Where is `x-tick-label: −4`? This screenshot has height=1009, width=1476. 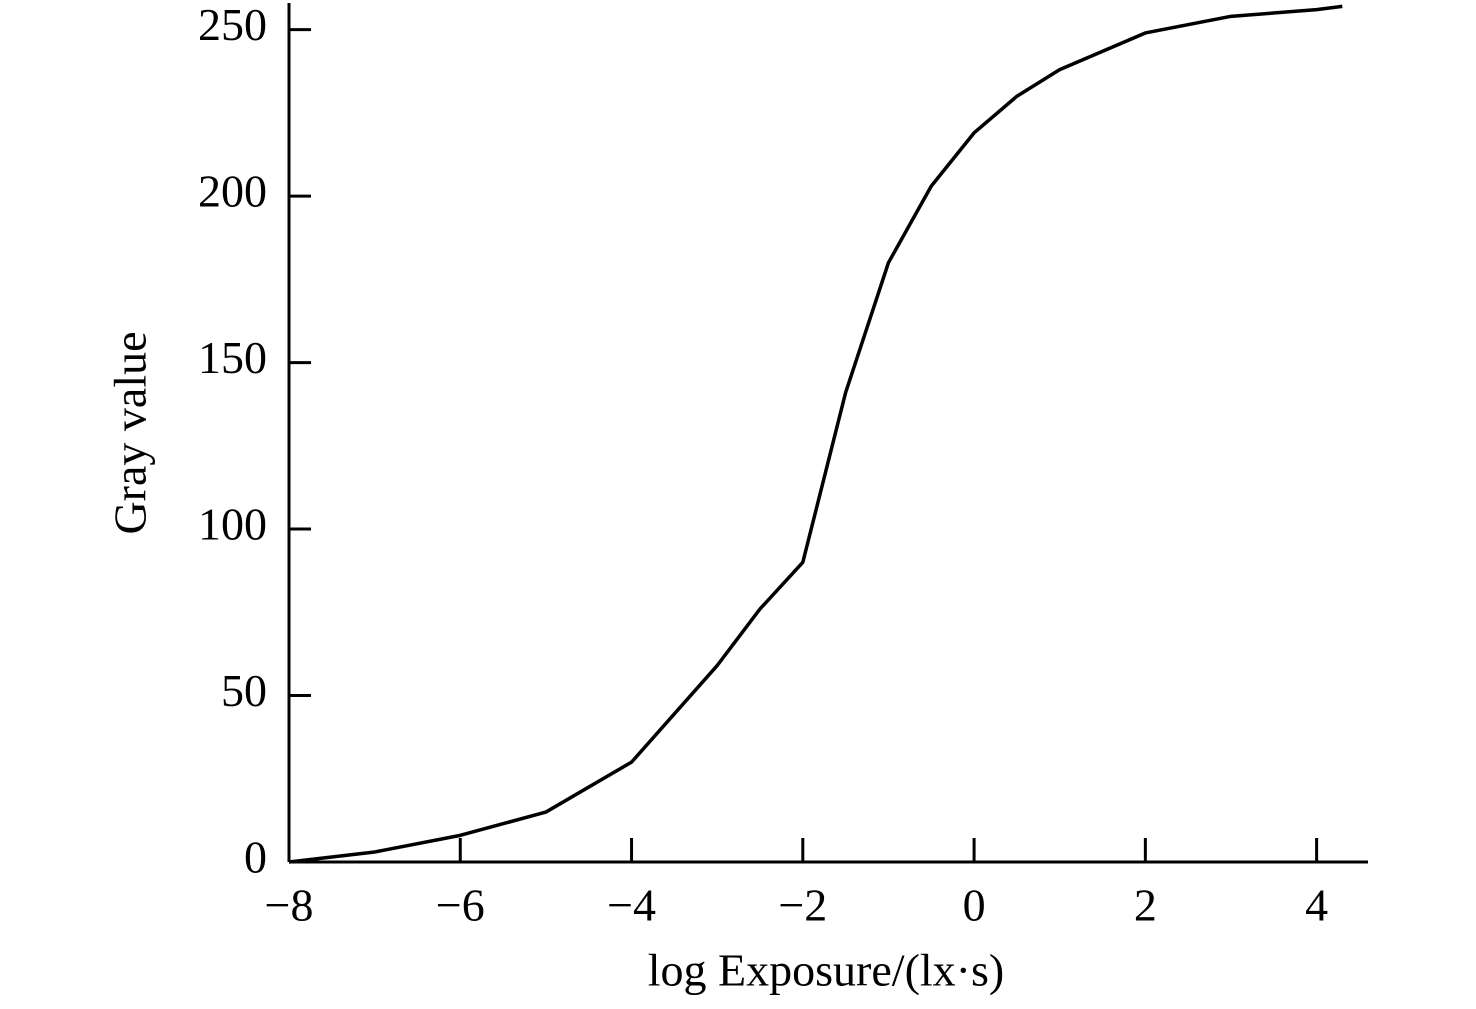 x-tick-label: −4 is located at coordinates (631, 905).